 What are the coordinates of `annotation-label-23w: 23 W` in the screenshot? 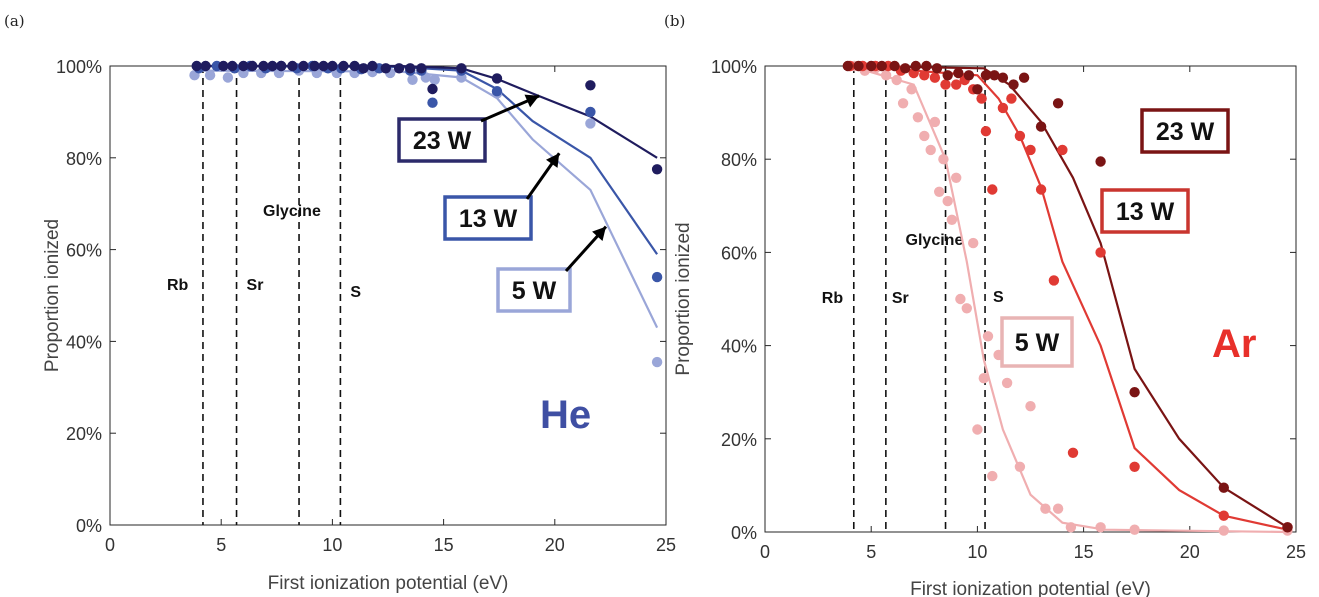 It's located at (1185, 132).